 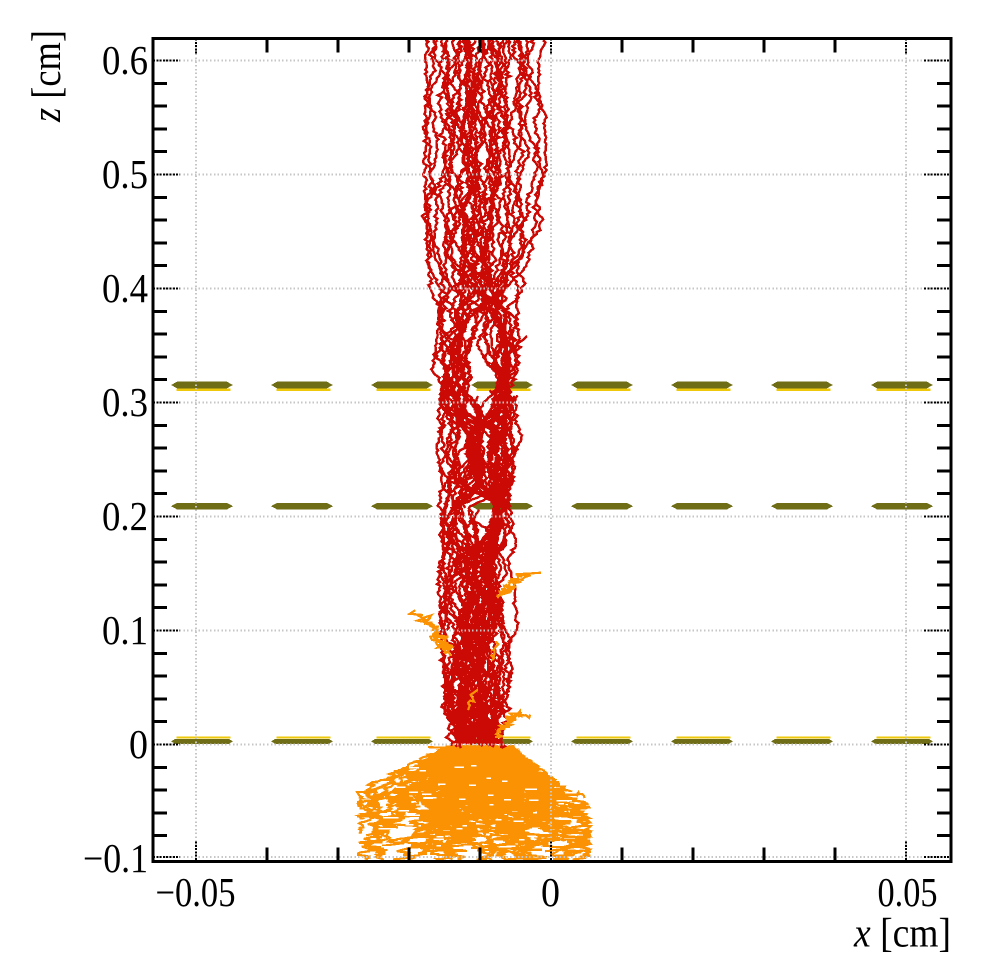 I want to click on svg-text: 0.05, so click(x=908, y=892).